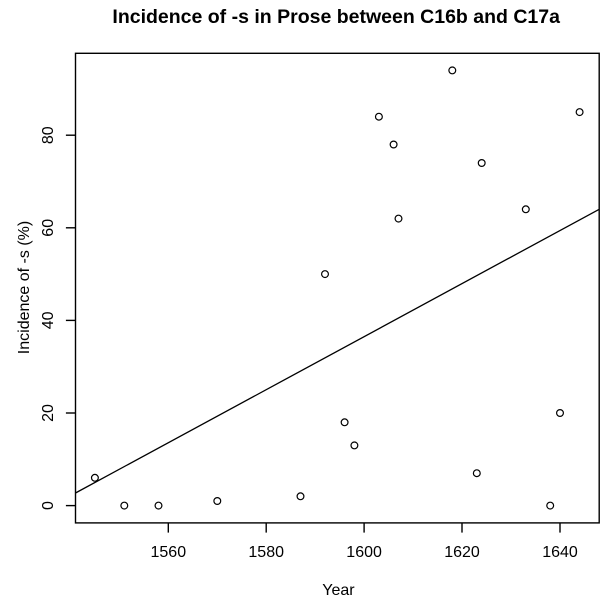 This screenshot has width=604, height=609. I want to click on svg-text: 80, so click(48, 135).